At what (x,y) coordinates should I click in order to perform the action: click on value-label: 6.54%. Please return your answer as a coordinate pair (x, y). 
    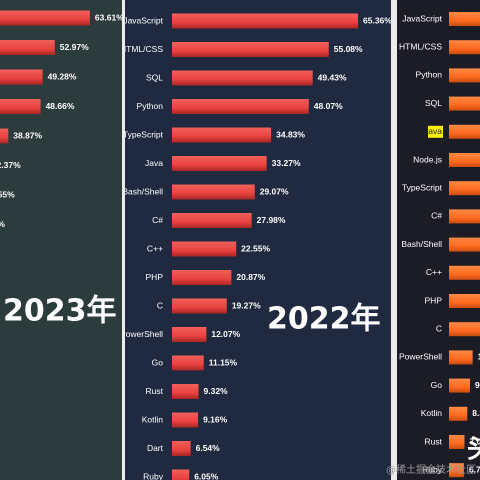
    Looking at the image, I should click on (208, 448).